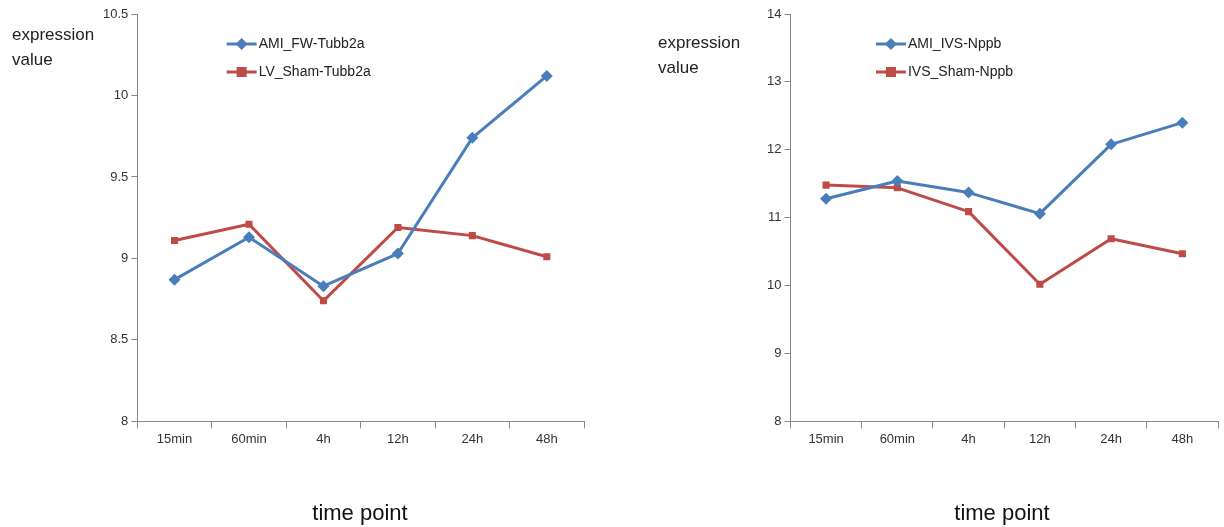 The height and width of the screenshot is (527, 1224). Describe the element at coordinates (774, 149) in the screenshot. I see `y-tick-label: 12` at that location.